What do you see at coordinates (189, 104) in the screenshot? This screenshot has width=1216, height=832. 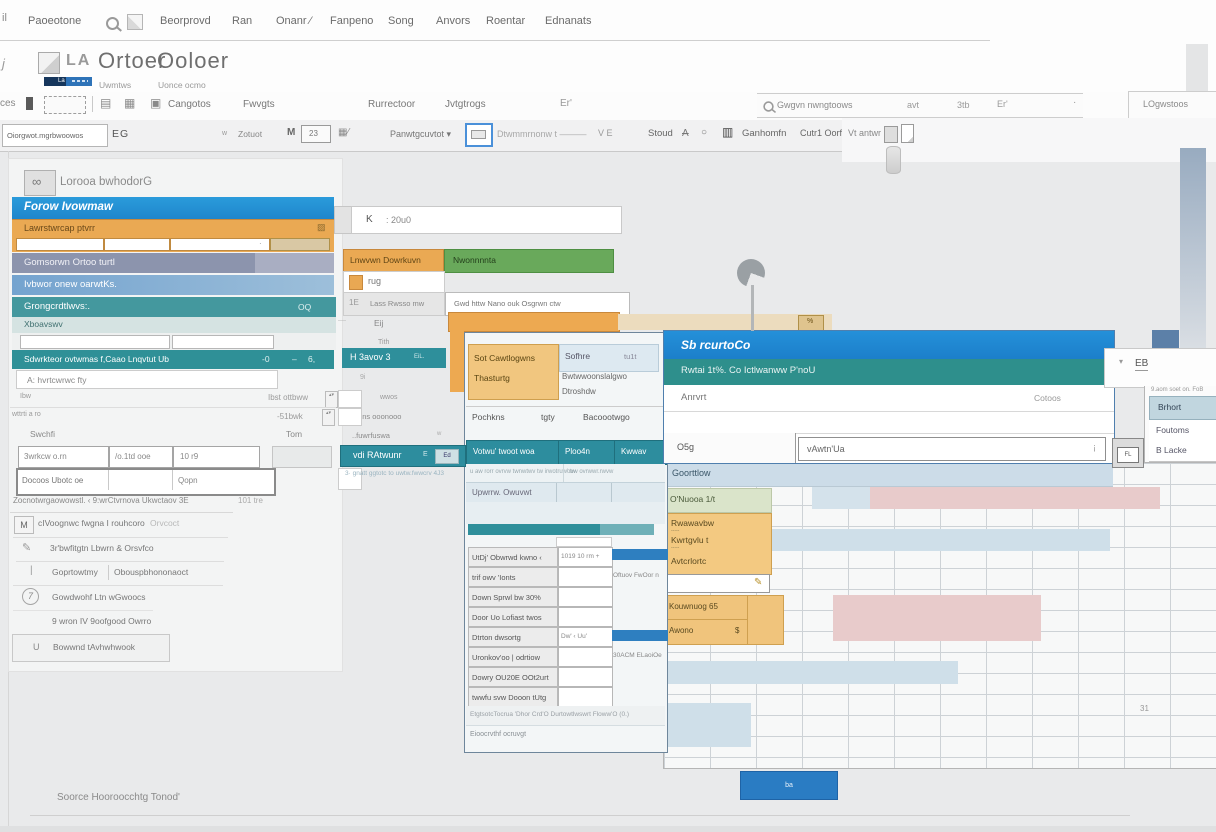 I see `findbar-item-0: Cangotos` at bounding box center [189, 104].